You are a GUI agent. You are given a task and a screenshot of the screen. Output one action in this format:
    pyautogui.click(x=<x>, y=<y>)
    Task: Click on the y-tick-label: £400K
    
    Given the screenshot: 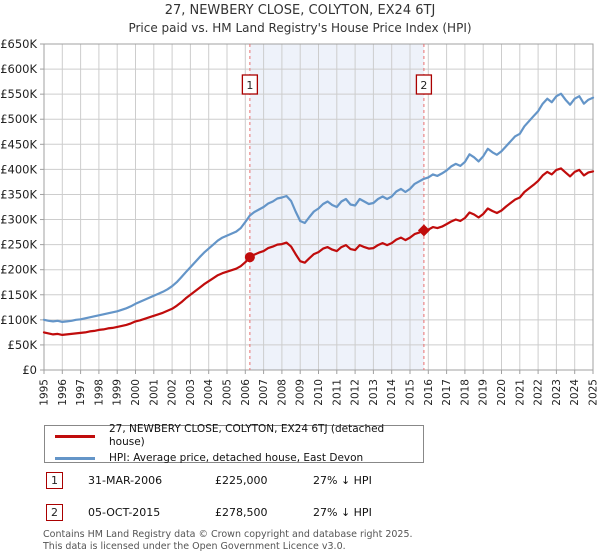 What is the action you would take?
    pyautogui.click(x=18, y=169)
    